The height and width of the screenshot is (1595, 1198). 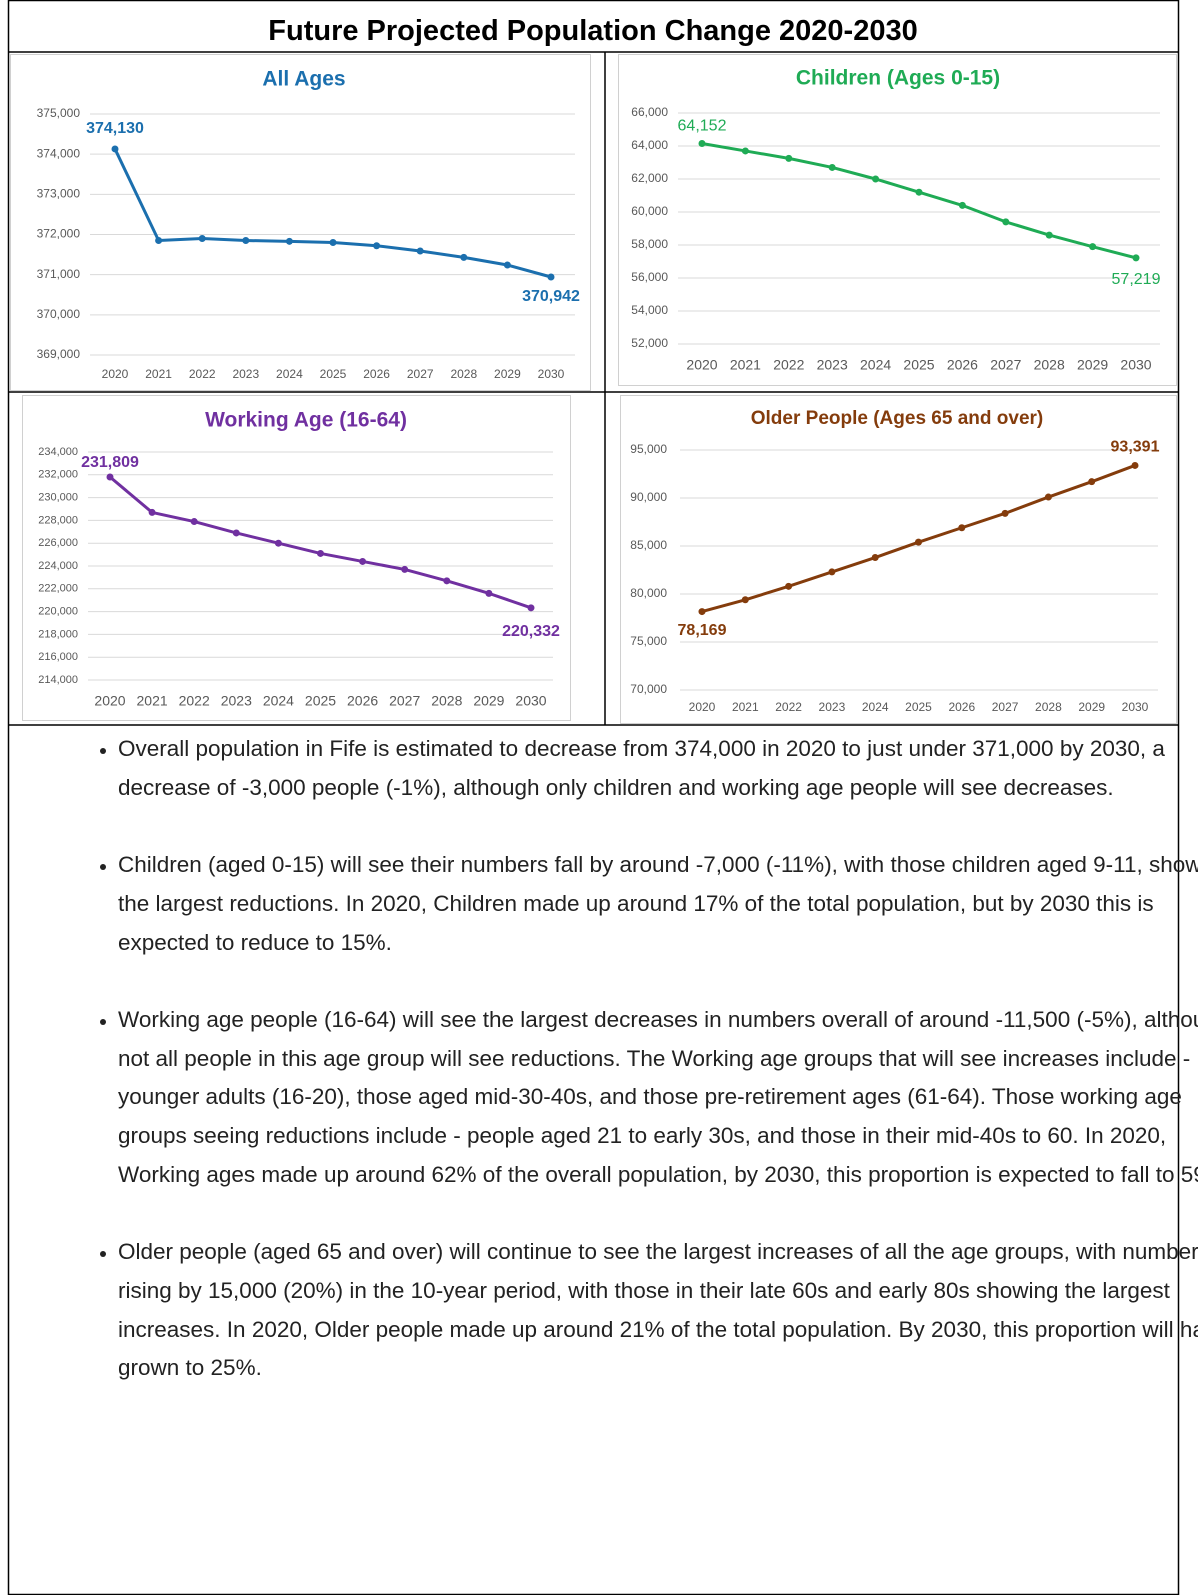 I want to click on y-tick-label: 75,000, so click(x=648, y=641).